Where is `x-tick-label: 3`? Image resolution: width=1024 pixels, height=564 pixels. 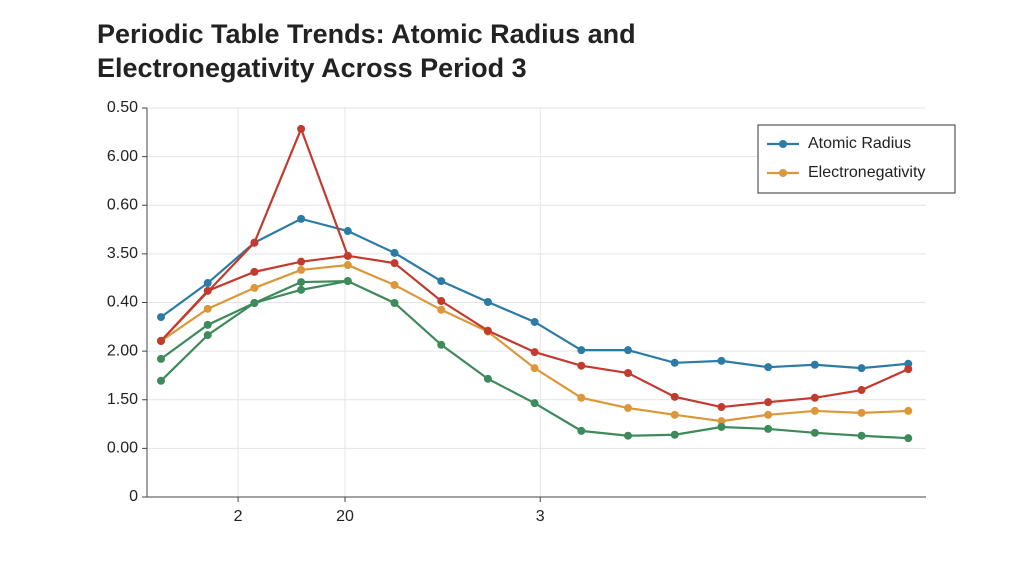
x-tick-label: 3 is located at coordinates (540, 516).